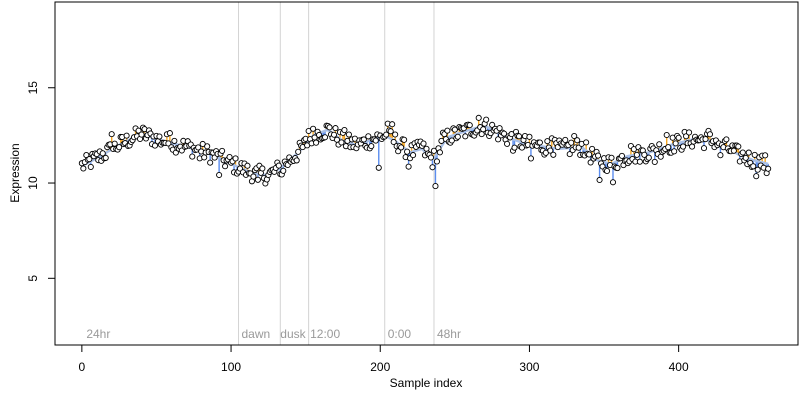 Image resolution: width=800 pixels, height=400 pixels. What do you see at coordinates (426, 383) in the screenshot?
I see `x-axis-title: Sample index` at bounding box center [426, 383].